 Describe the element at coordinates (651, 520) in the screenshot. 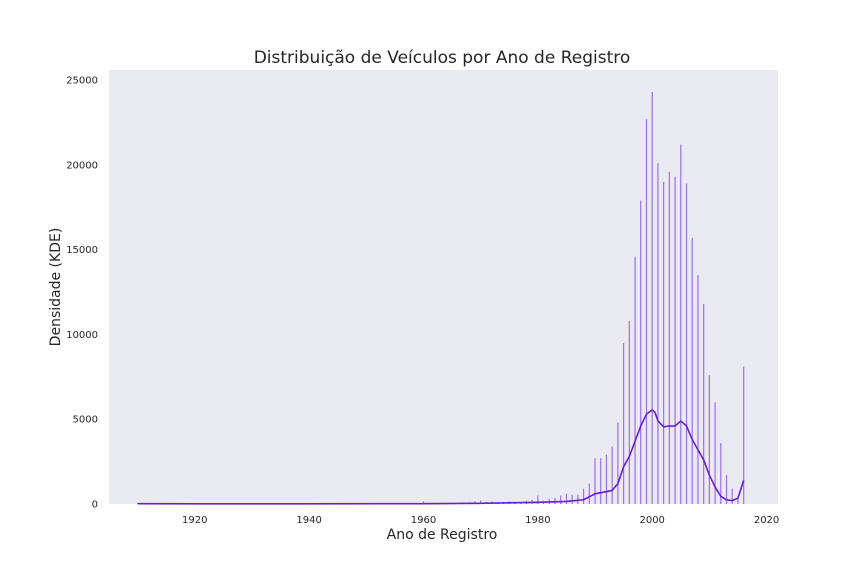

I see `x-tick-label: 2000` at that location.